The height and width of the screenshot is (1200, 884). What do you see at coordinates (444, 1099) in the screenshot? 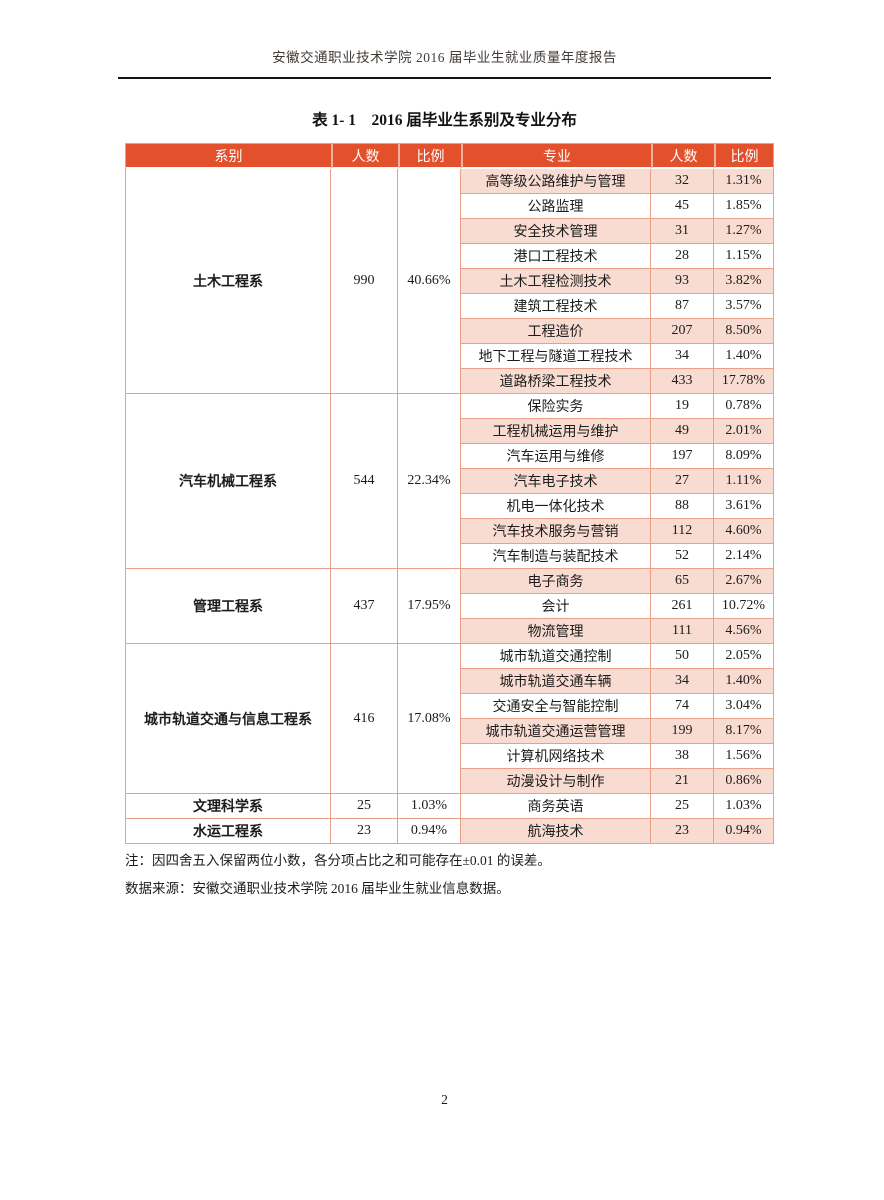
I see `page-number: 2` at bounding box center [444, 1099].